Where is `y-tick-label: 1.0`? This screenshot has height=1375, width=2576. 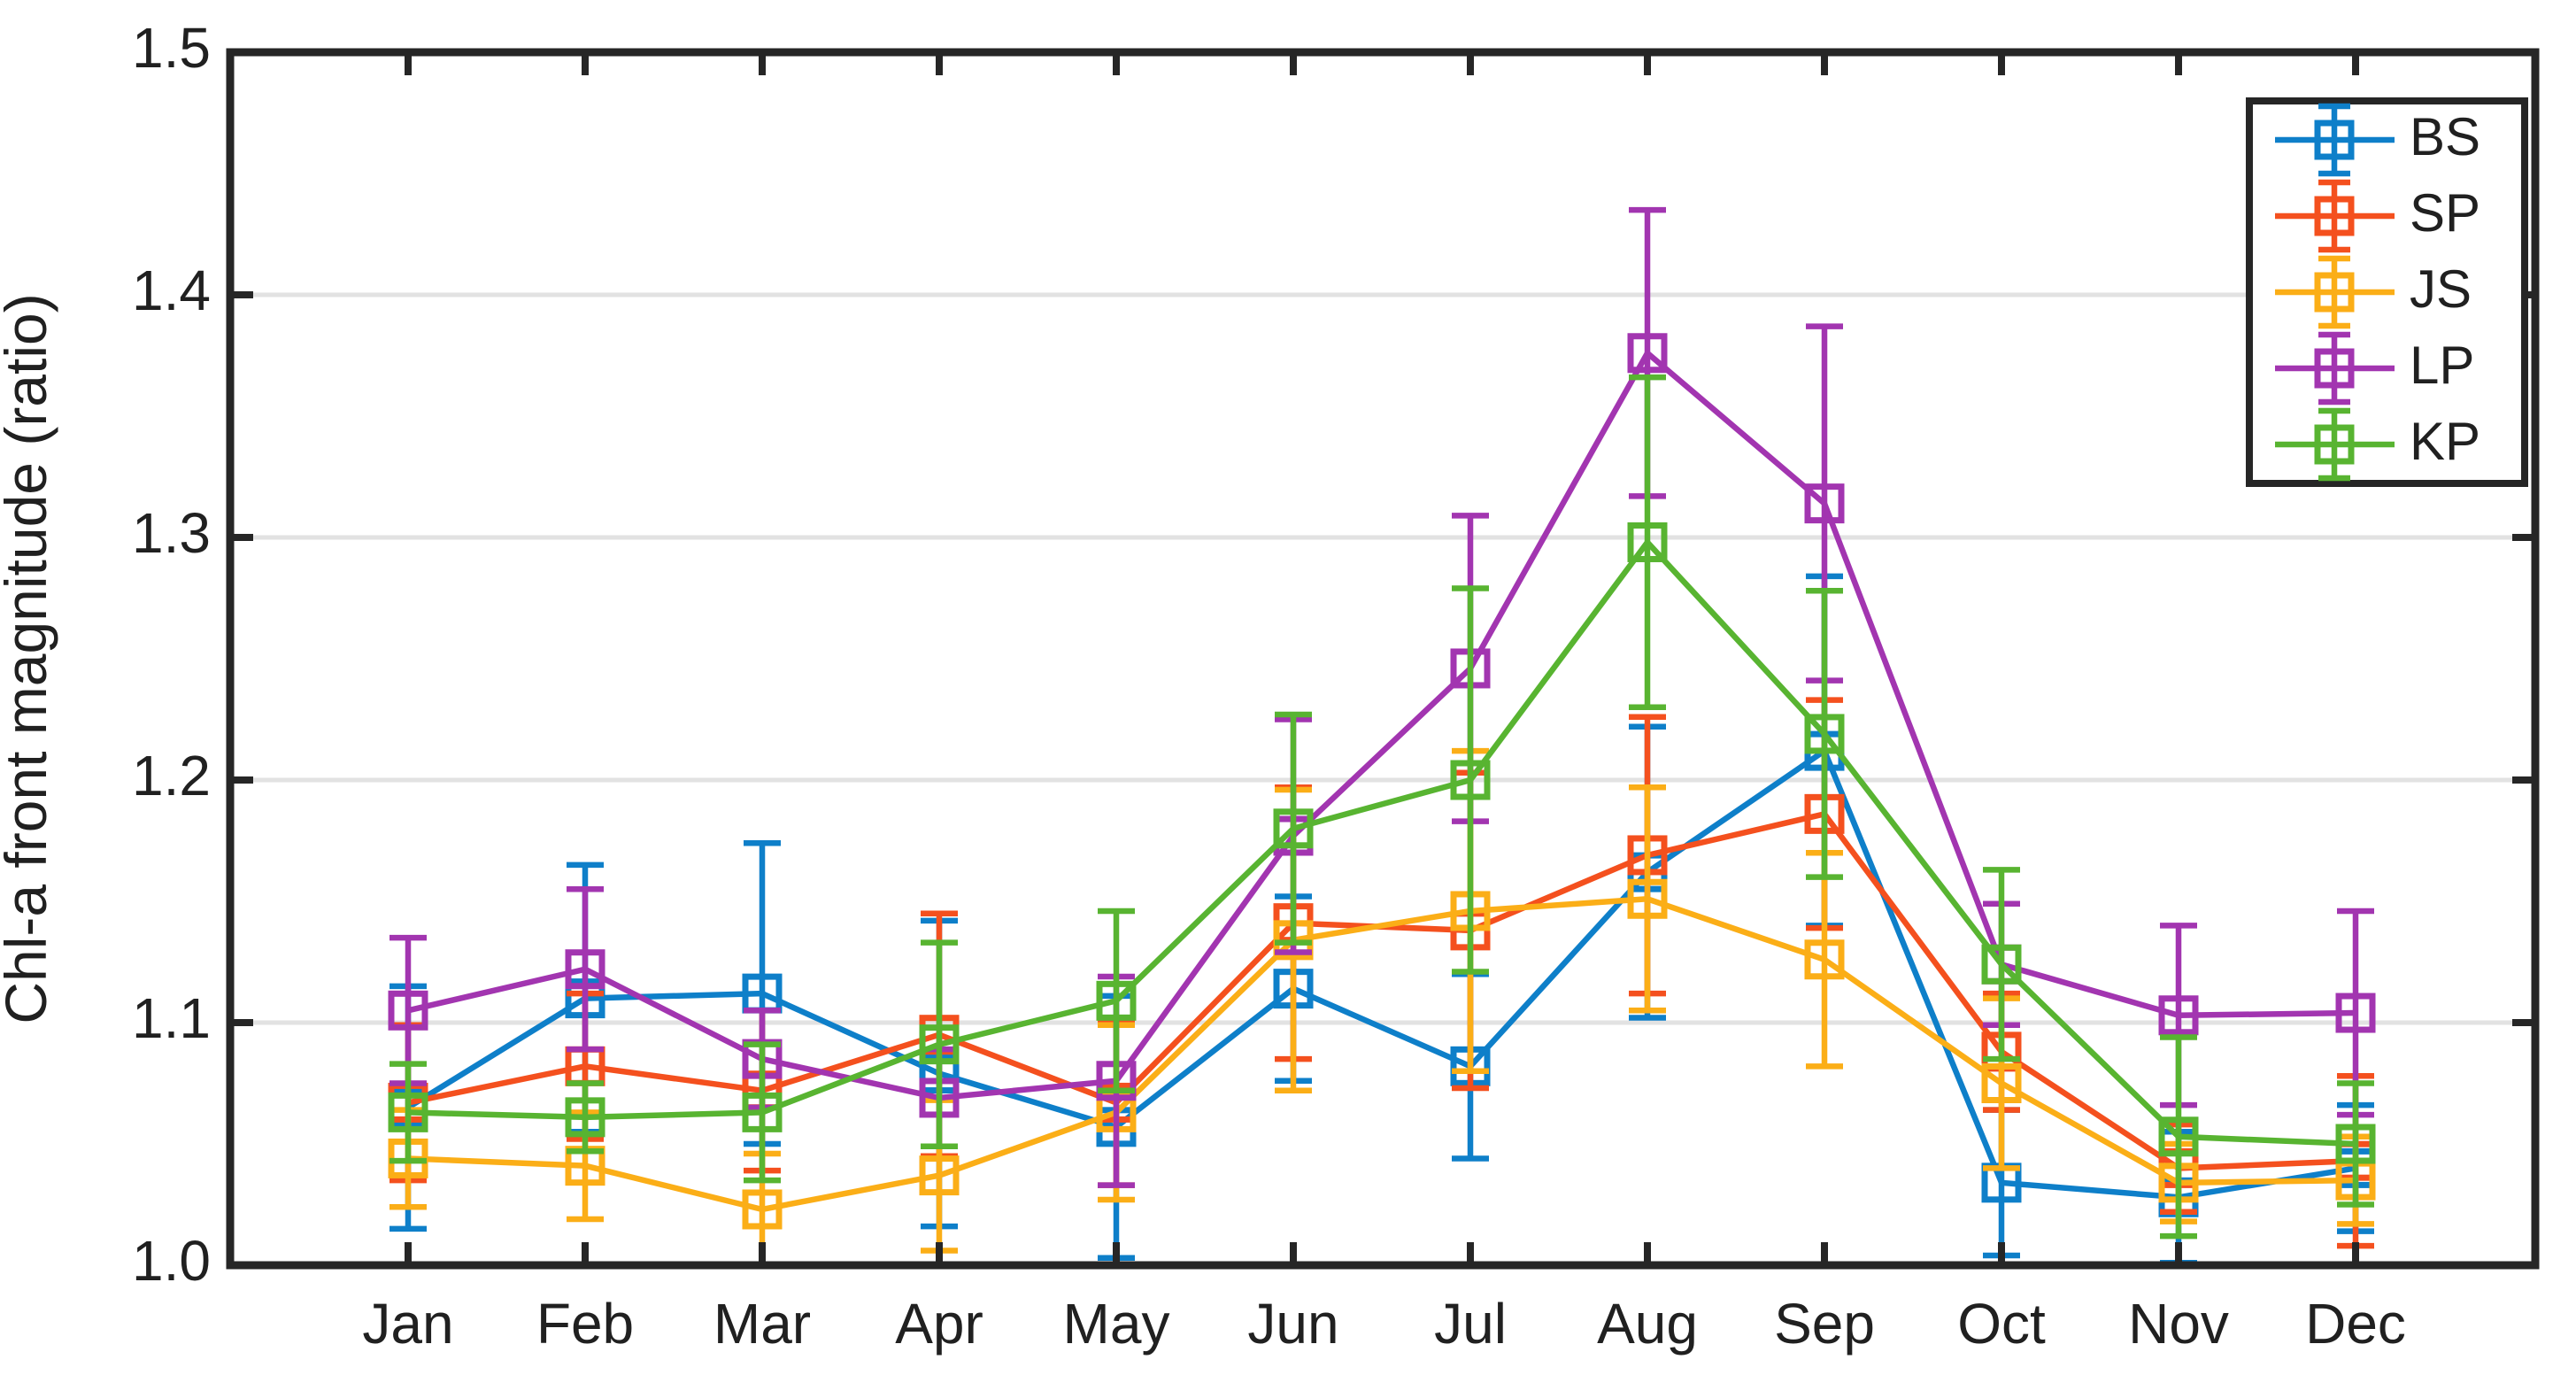
y-tick-label: 1.0 is located at coordinates (171, 1261).